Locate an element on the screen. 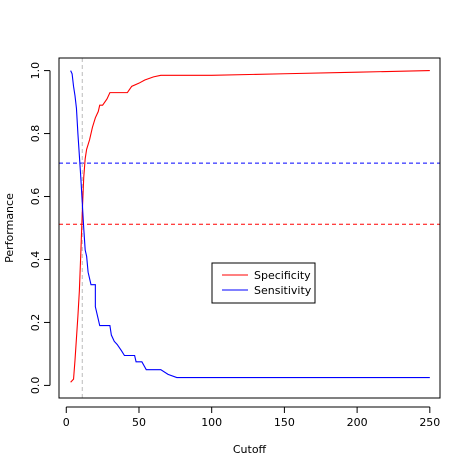  x-tick-label: 50 is located at coordinates (139, 422).